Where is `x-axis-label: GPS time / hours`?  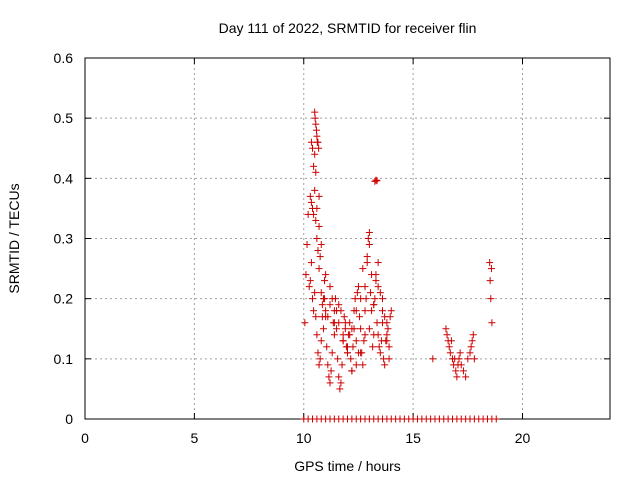 x-axis-label: GPS time / hours is located at coordinates (347, 466).